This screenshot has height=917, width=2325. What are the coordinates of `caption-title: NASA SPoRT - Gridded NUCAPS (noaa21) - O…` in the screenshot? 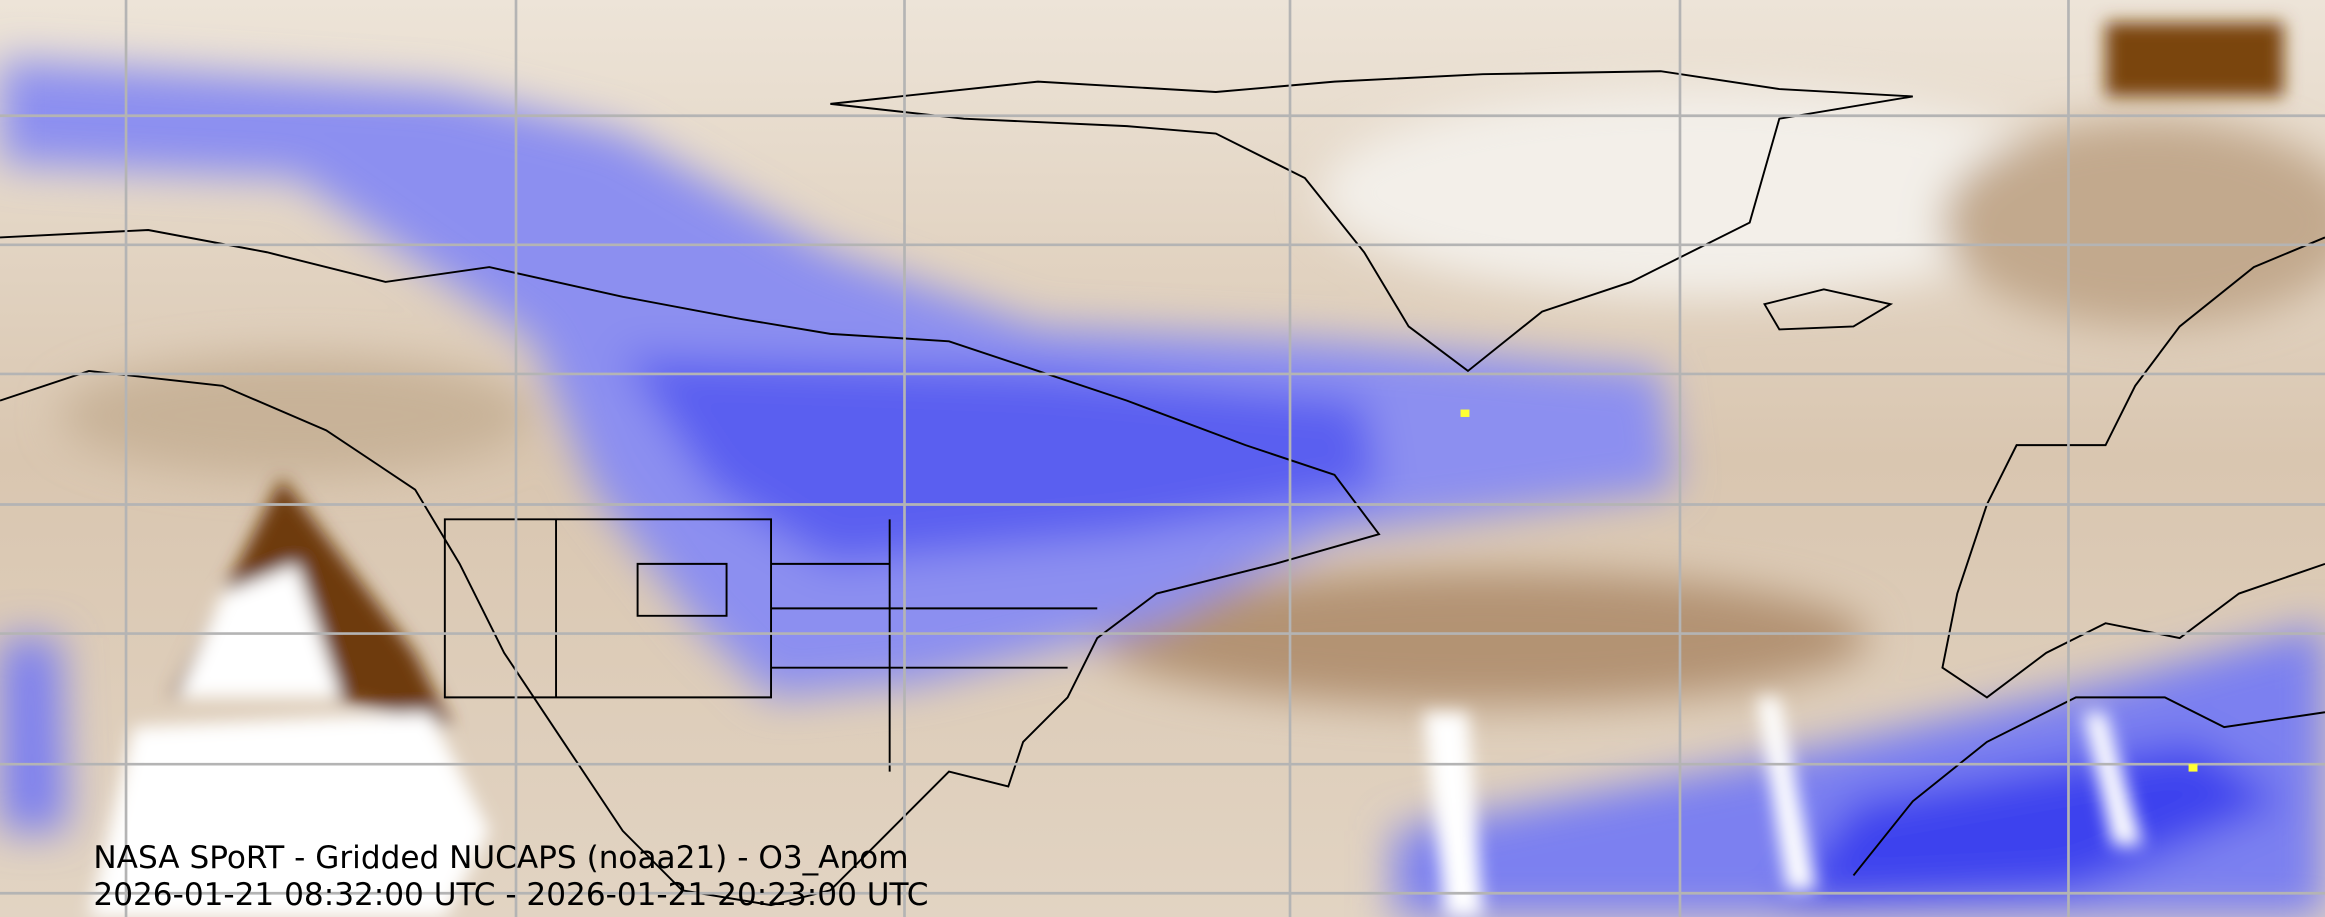 It's located at (500, 858).